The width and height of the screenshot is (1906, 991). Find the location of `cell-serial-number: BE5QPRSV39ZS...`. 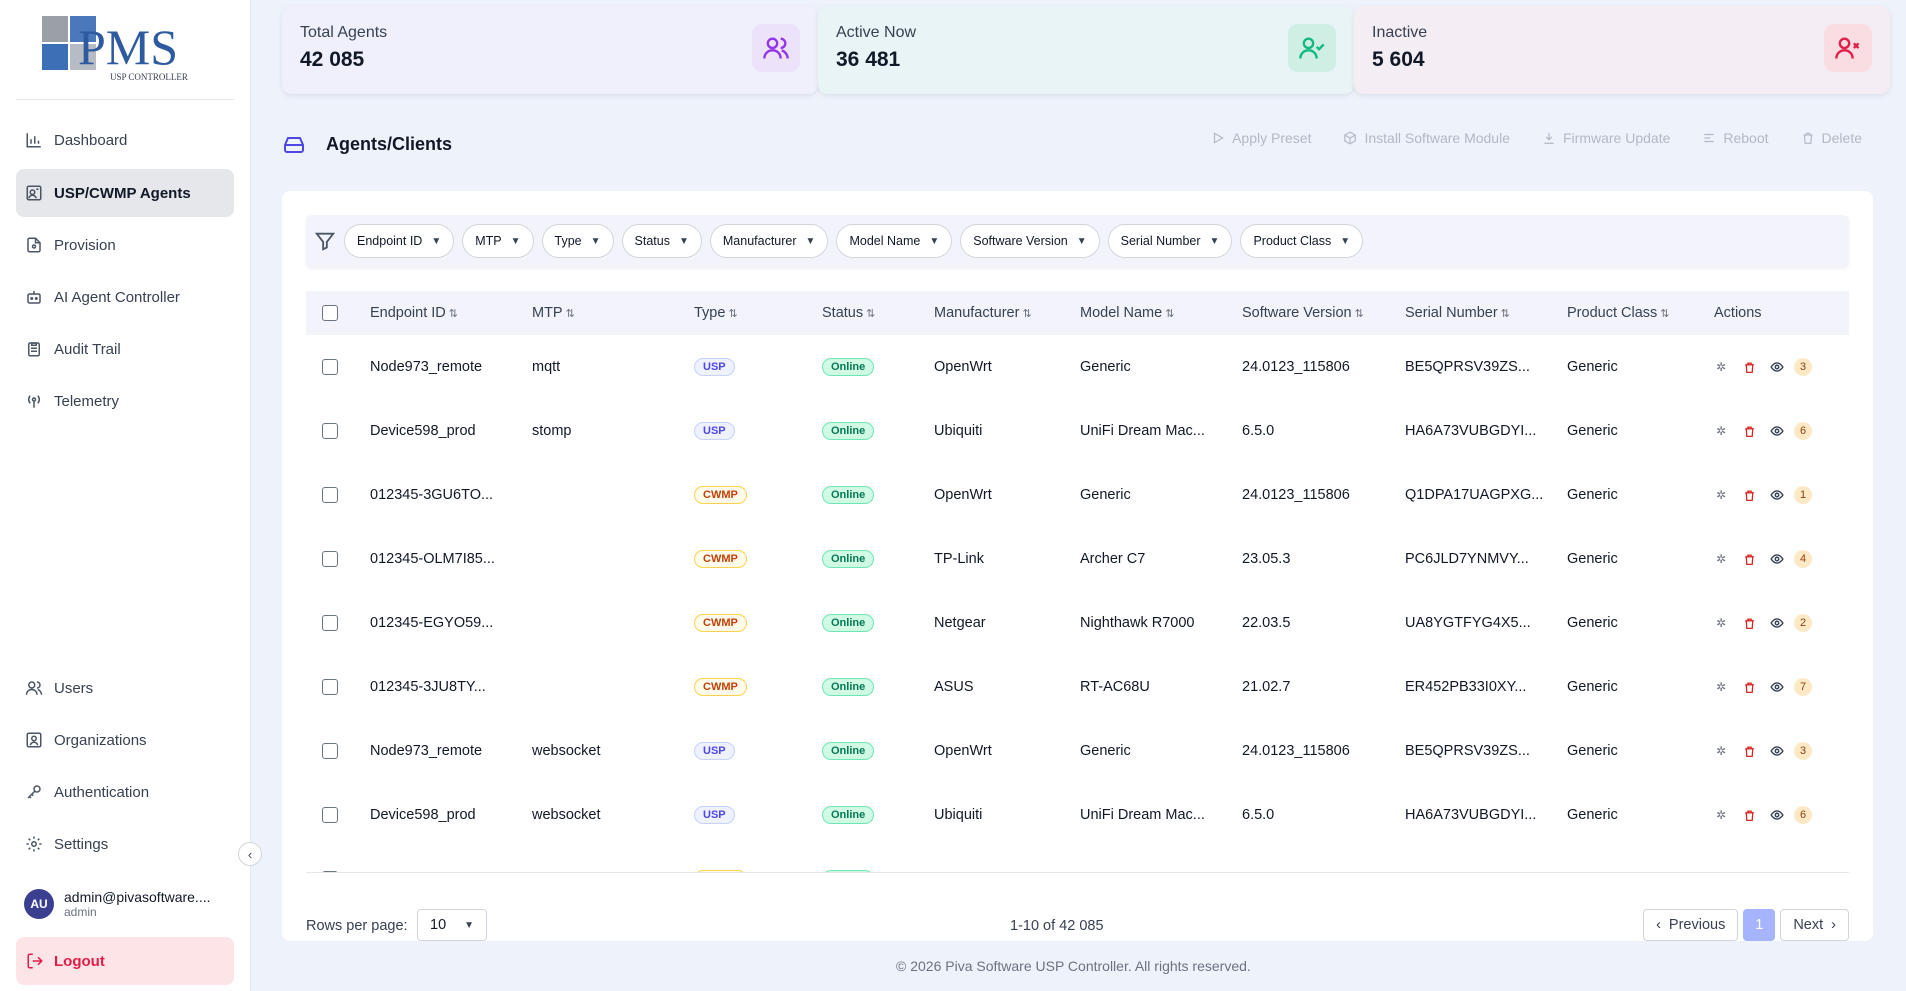

cell-serial-number: BE5QPRSV39ZS... is located at coordinates (1467, 367).